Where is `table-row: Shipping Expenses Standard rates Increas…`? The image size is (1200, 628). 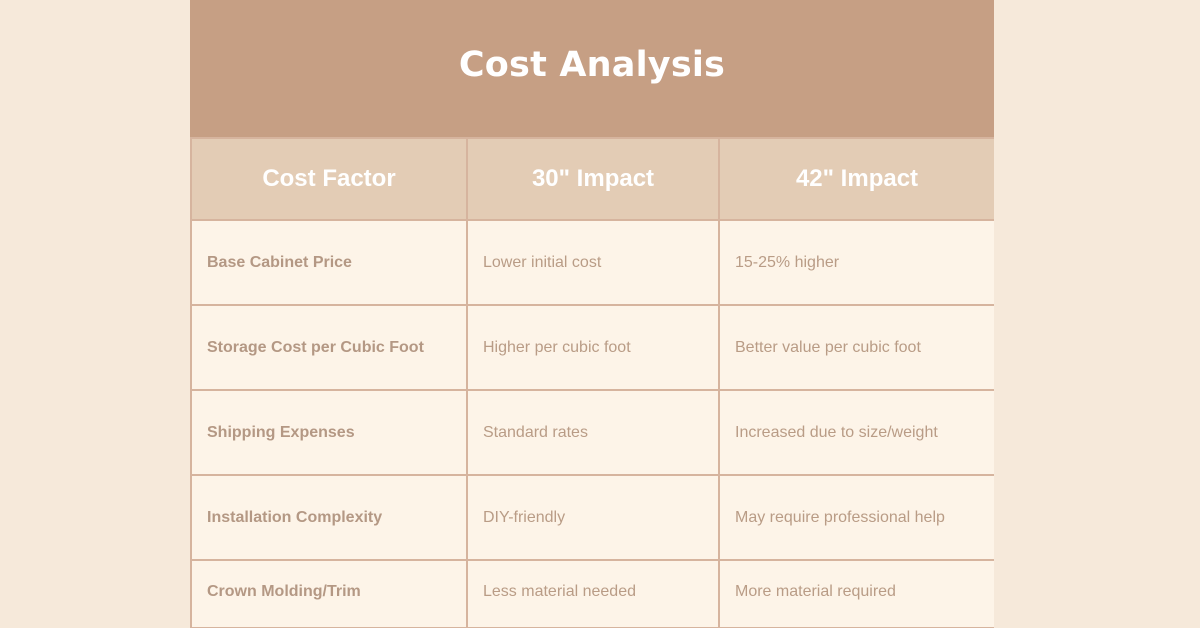
table-row: Shipping Expenses Standard rates Increas… is located at coordinates (592, 432).